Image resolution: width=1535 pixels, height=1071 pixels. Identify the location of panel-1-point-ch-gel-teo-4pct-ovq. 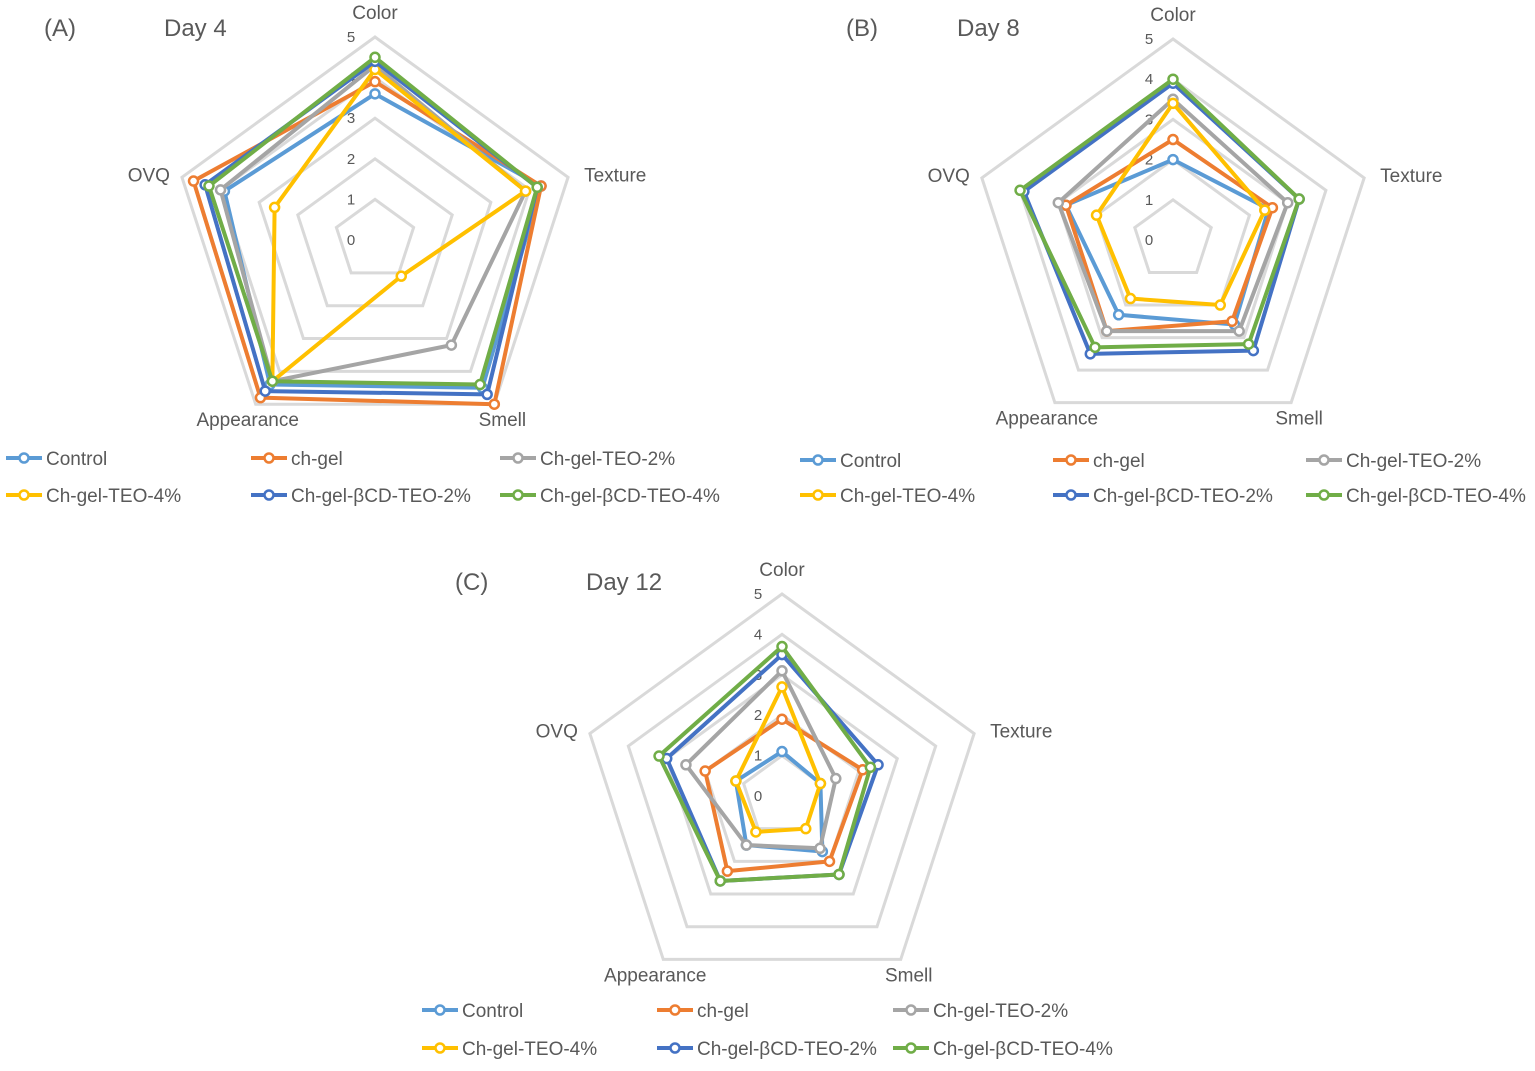
(274, 207).